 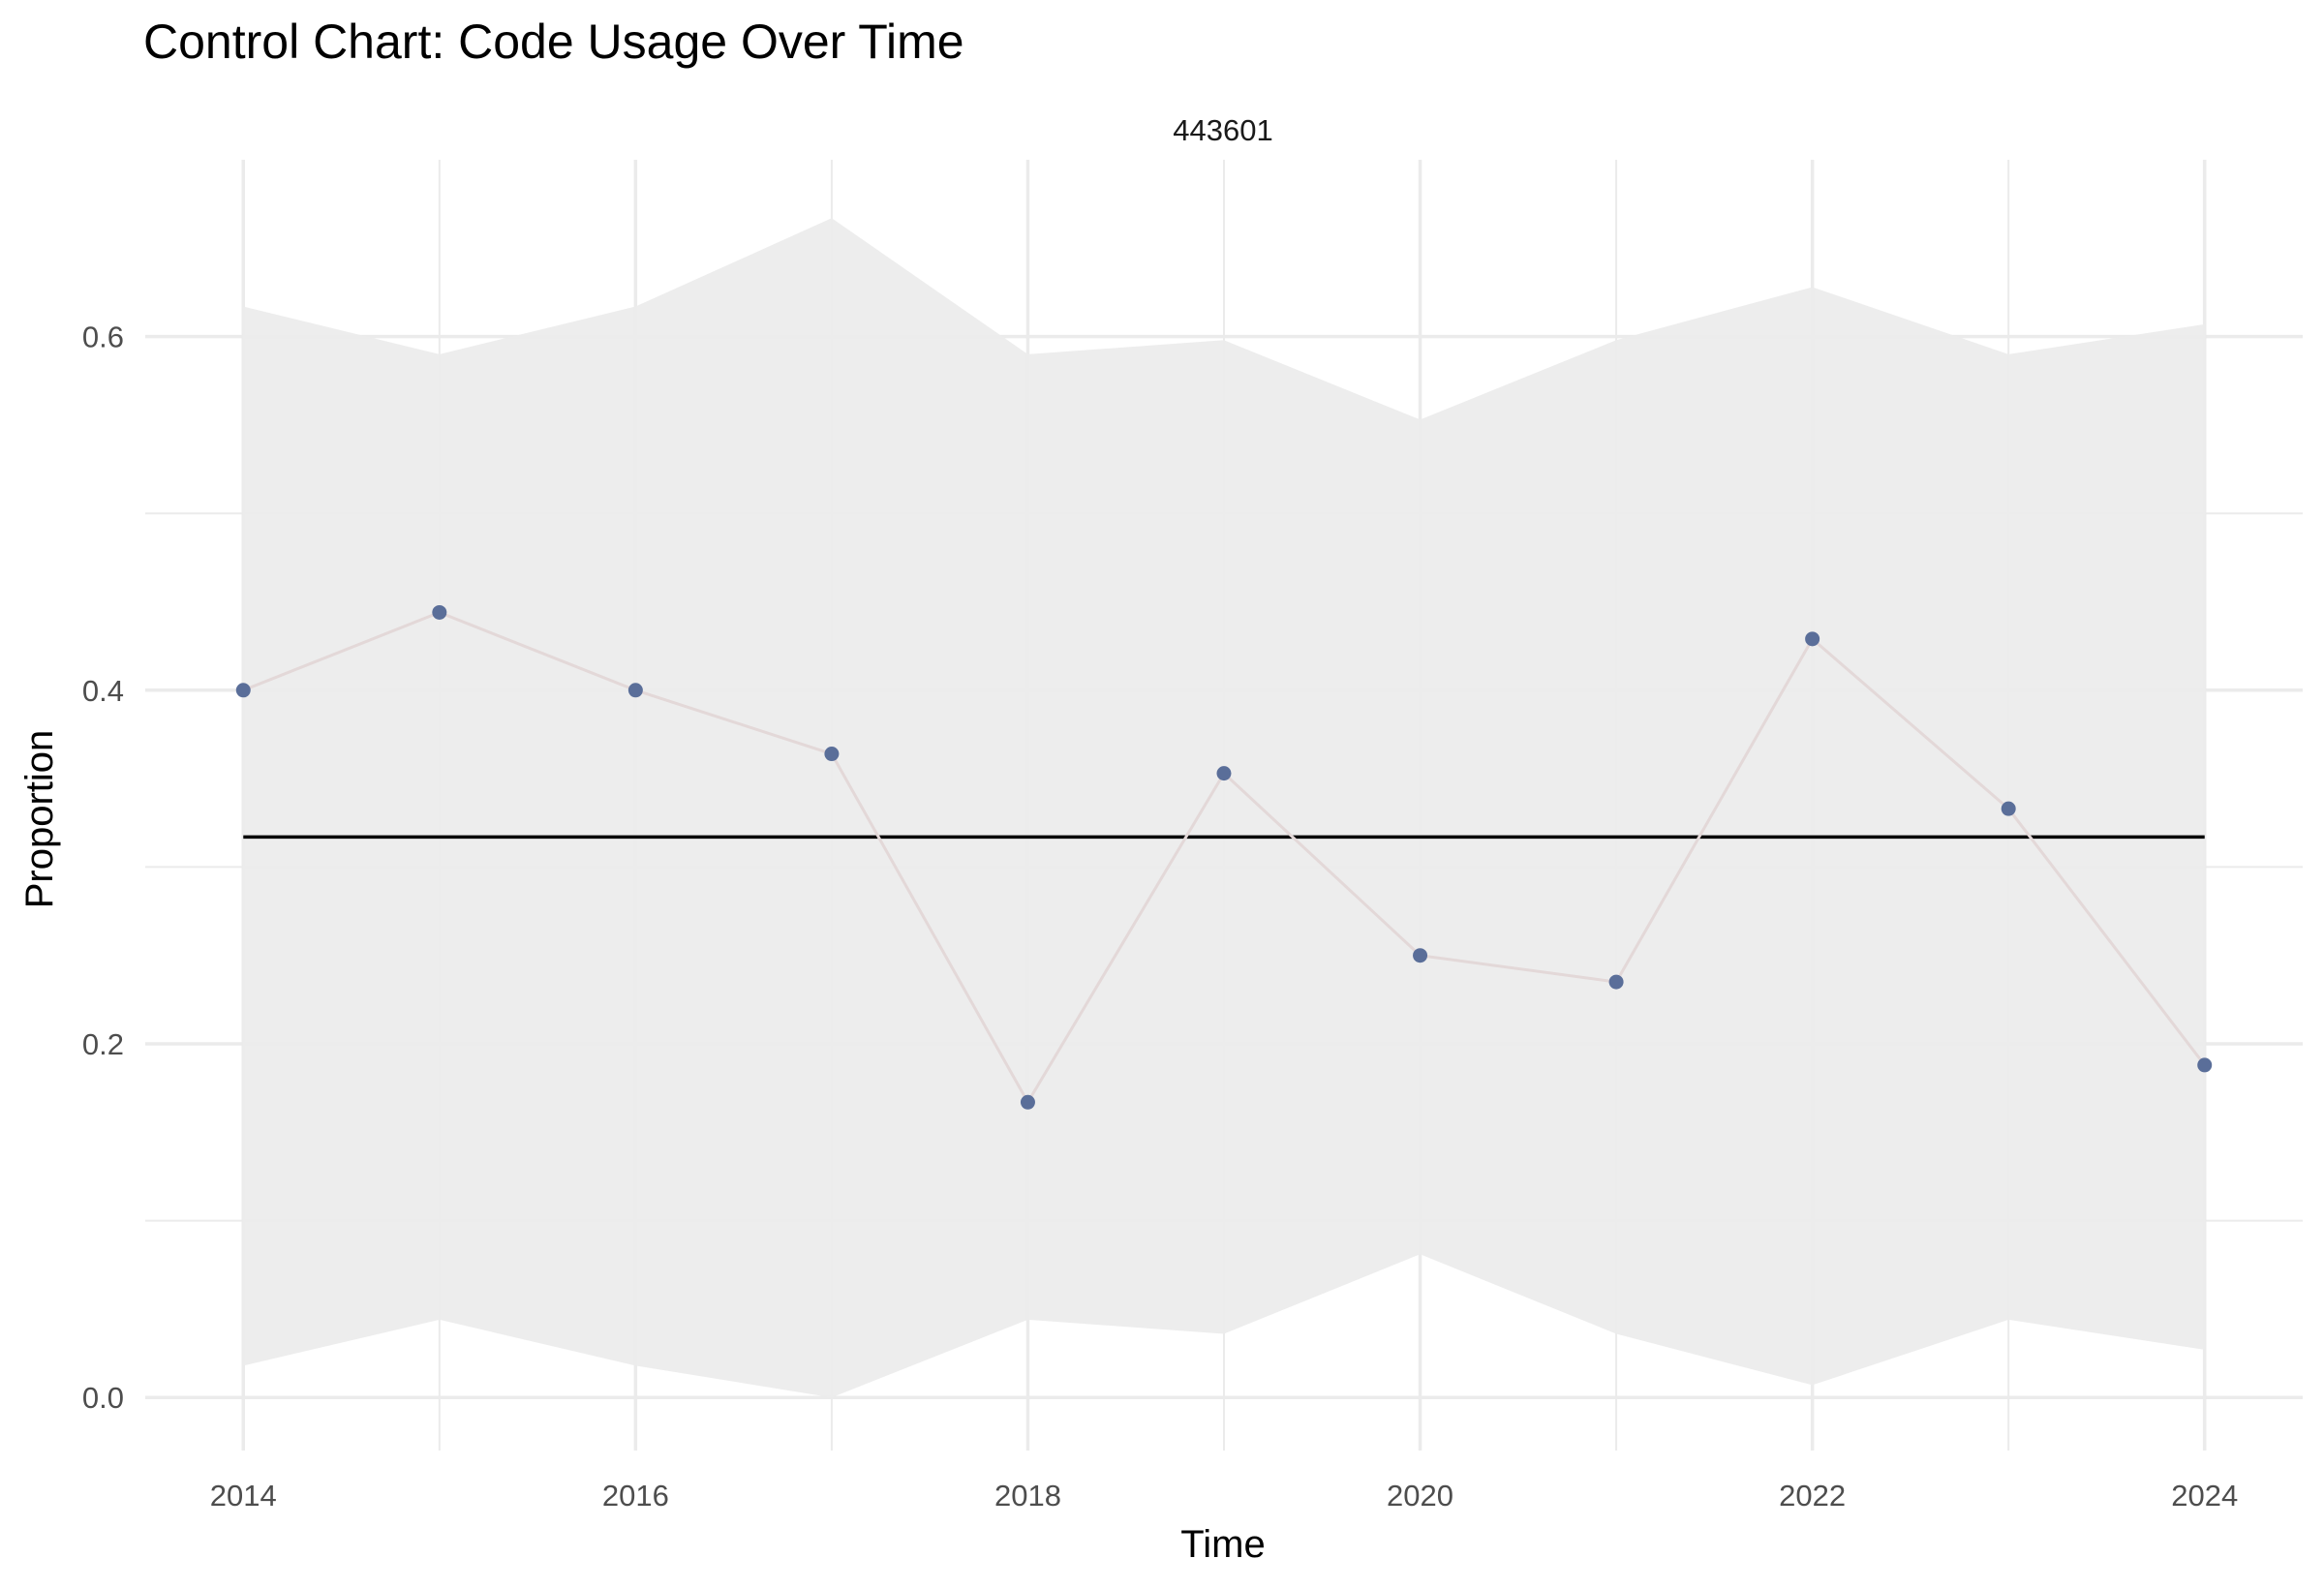 I want to click on y-axis-tick-labels: 0.0 0.2 0.4 0.6, so click(x=103, y=868).